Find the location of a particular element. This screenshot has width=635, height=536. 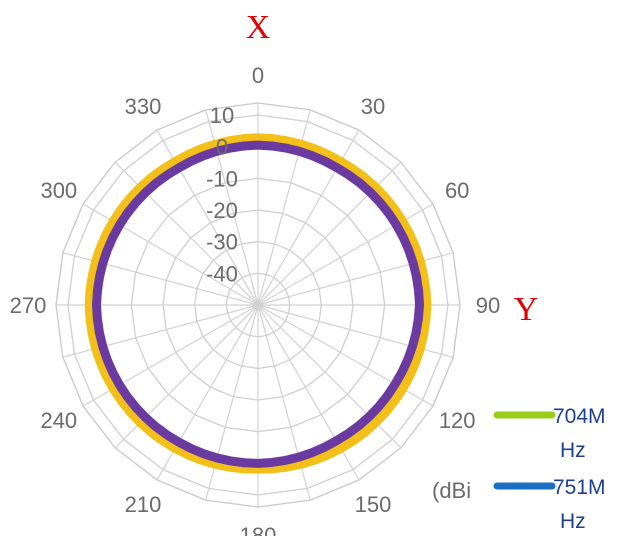

radial-tick-label: -30 is located at coordinates (222, 242).